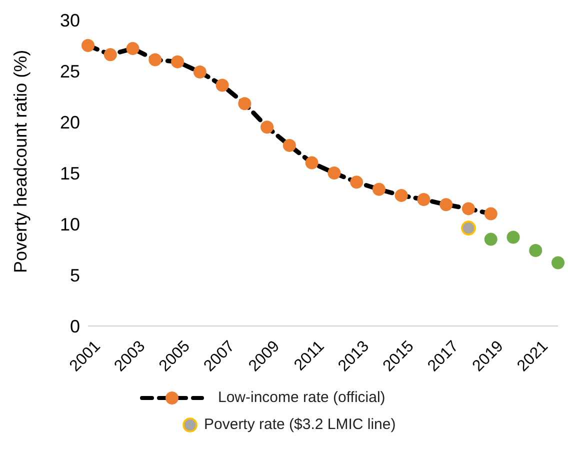 The width and height of the screenshot is (568, 449). Describe the element at coordinates (70, 173) in the screenshot. I see `y-tick-label: 15` at that location.